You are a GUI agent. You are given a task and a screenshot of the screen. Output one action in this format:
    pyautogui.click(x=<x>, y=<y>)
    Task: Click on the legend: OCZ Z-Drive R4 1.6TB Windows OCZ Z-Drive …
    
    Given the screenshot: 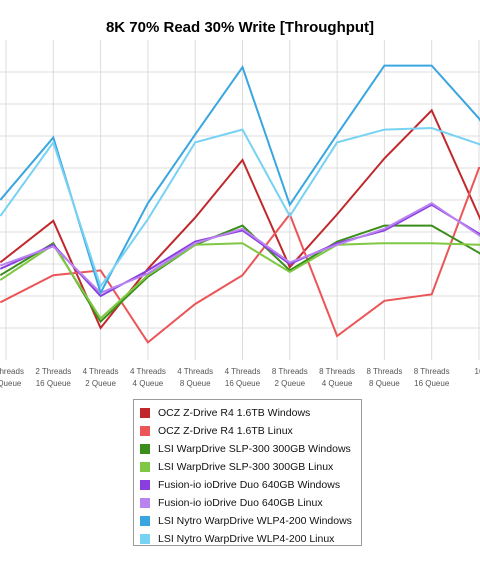 What is the action you would take?
    pyautogui.click(x=247, y=472)
    